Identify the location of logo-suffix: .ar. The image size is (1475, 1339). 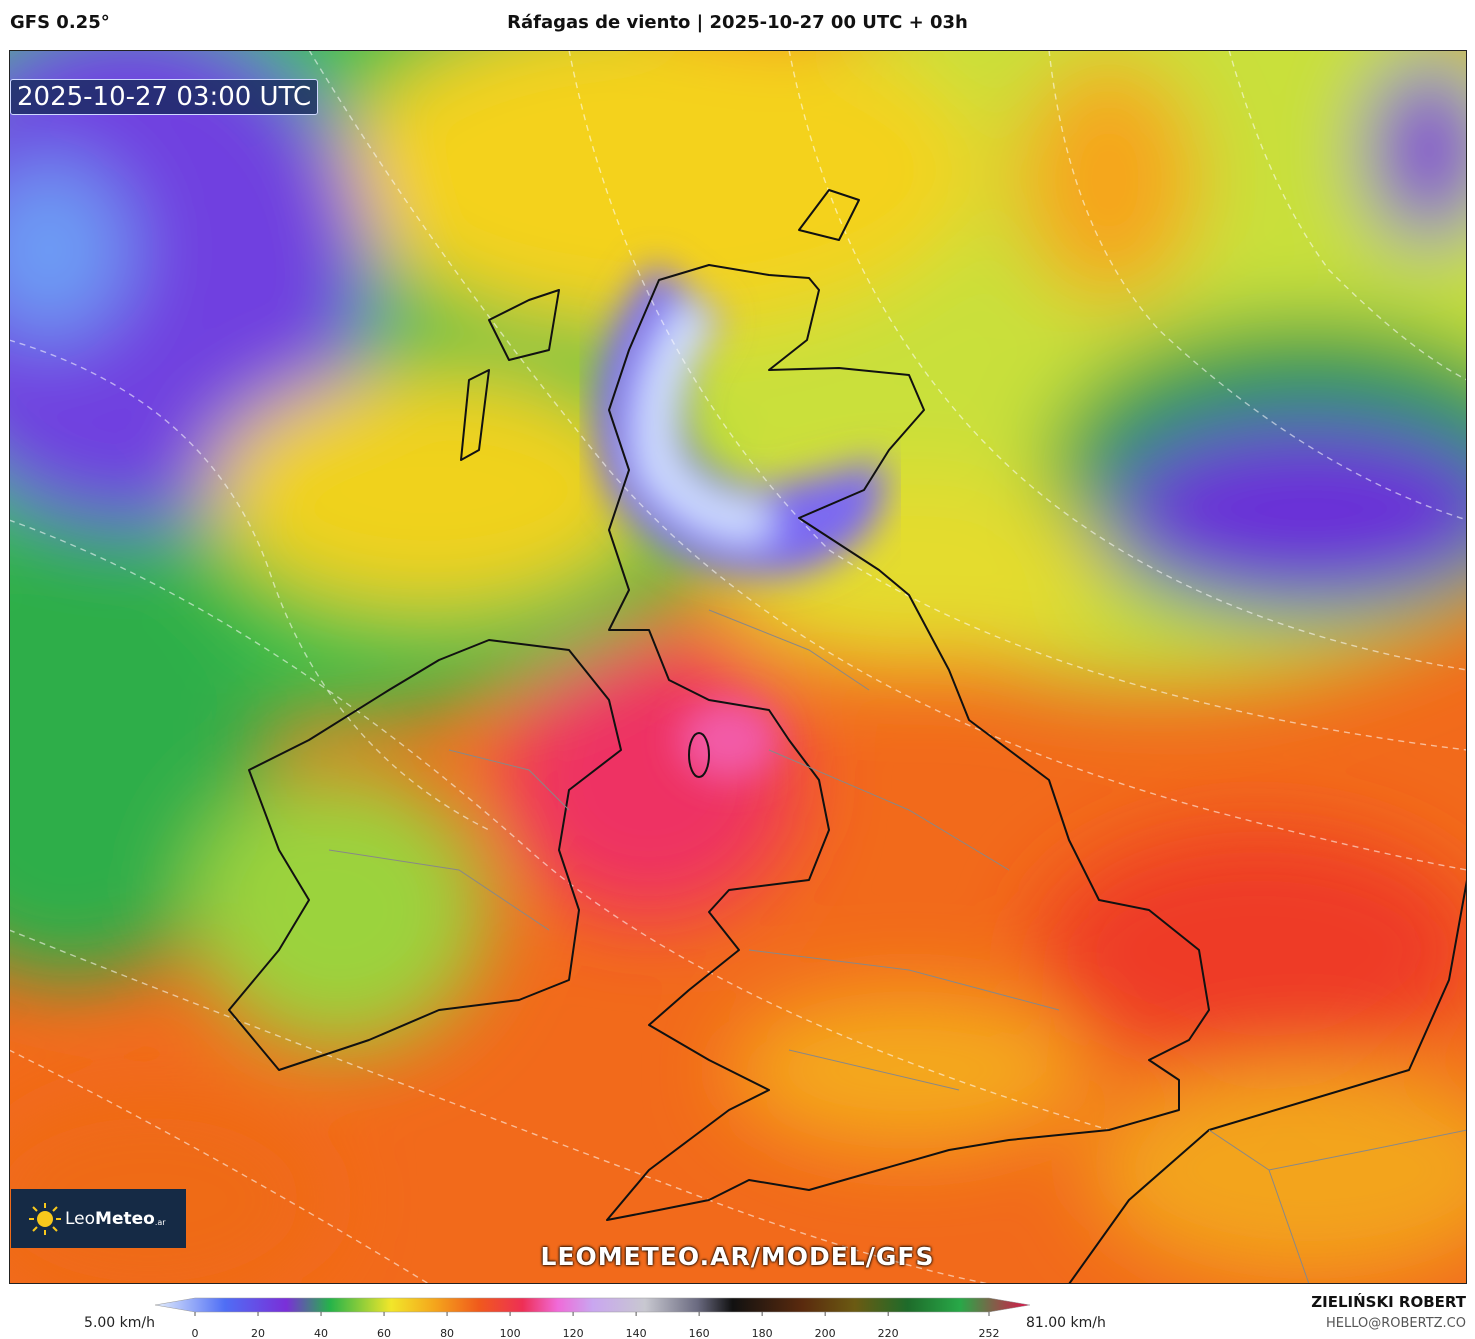
(160, 1222).